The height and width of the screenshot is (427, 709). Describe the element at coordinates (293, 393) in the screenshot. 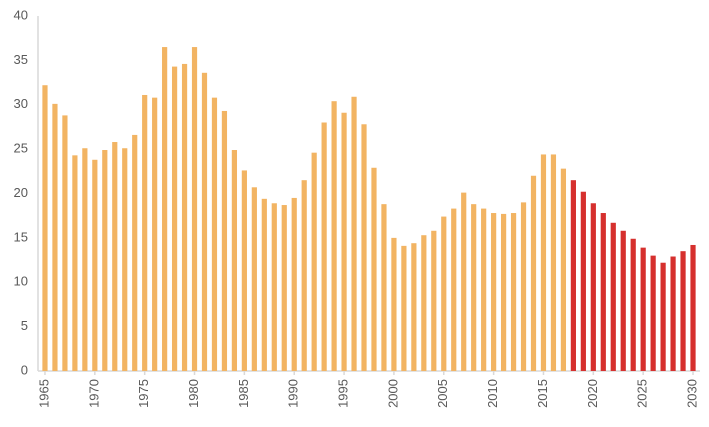

I see `x-tick-label: 1990` at that location.